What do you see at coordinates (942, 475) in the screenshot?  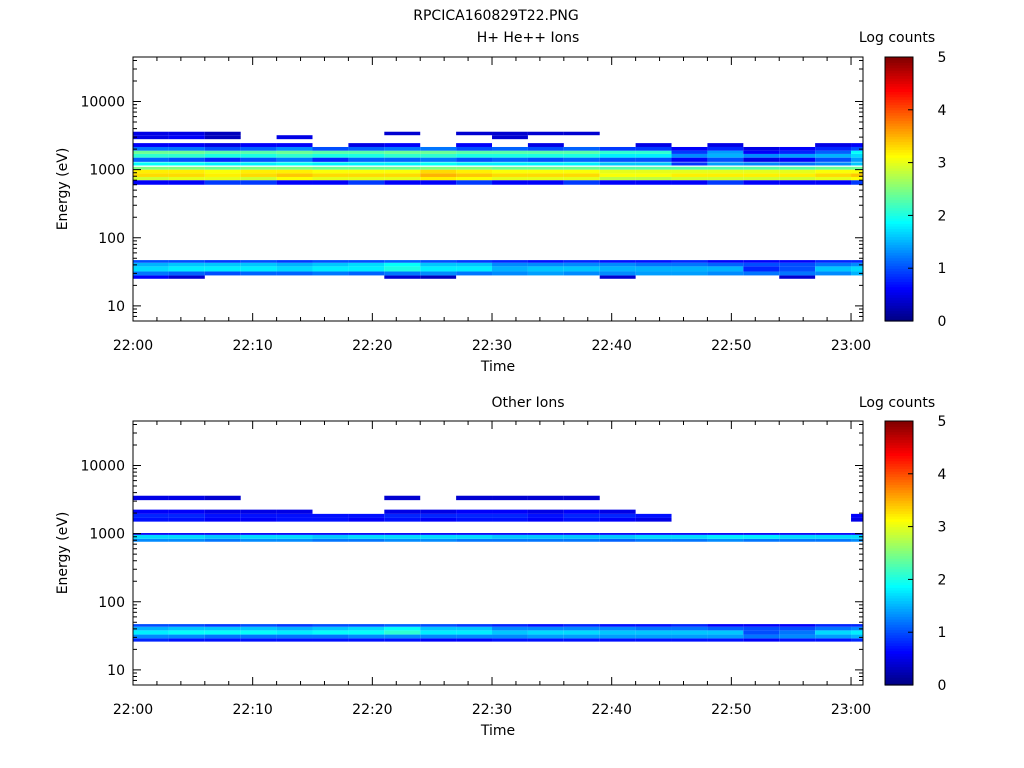 I see `colorbar-tick-label: 4` at bounding box center [942, 475].